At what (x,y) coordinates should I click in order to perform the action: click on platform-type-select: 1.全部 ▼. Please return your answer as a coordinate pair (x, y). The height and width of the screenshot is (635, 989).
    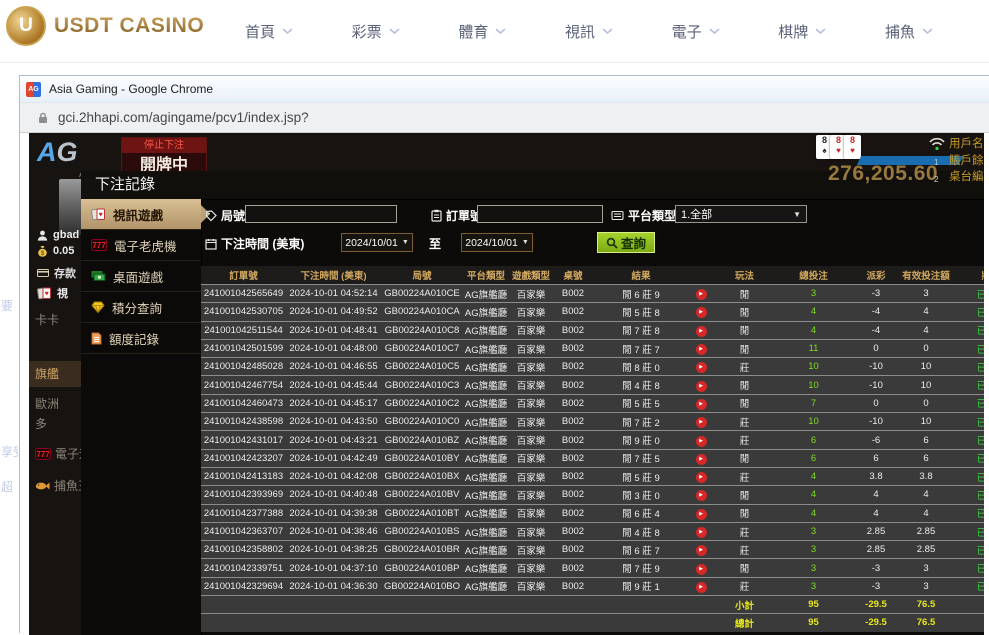
    Looking at the image, I should click on (741, 214).